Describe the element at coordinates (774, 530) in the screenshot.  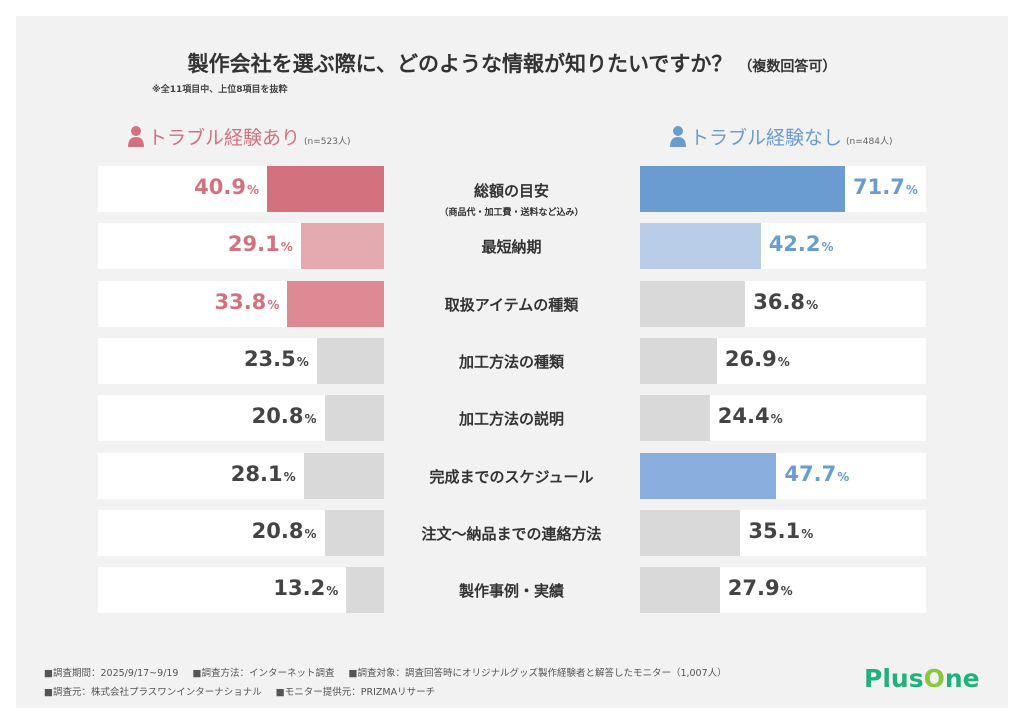
I see `value-number: 35.1` at that location.